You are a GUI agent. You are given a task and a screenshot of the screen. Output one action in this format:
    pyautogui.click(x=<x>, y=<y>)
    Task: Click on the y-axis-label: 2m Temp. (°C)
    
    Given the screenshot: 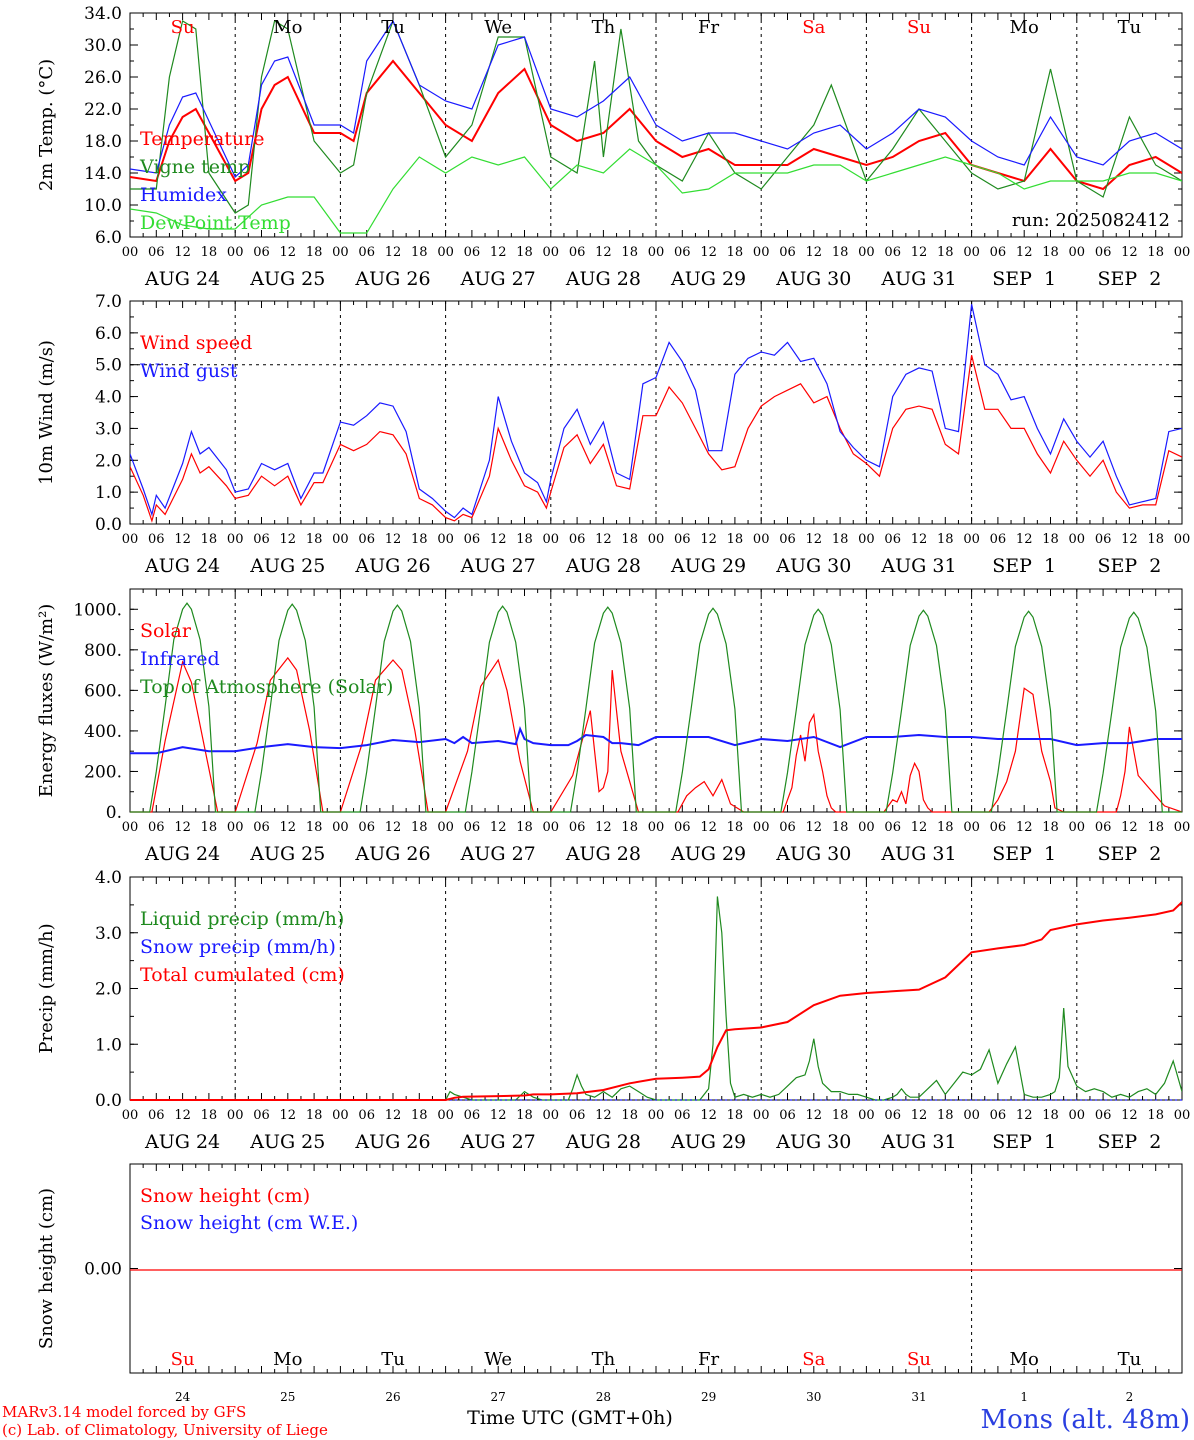 What is the action you would take?
    pyautogui.click(x=46, y=125)
    